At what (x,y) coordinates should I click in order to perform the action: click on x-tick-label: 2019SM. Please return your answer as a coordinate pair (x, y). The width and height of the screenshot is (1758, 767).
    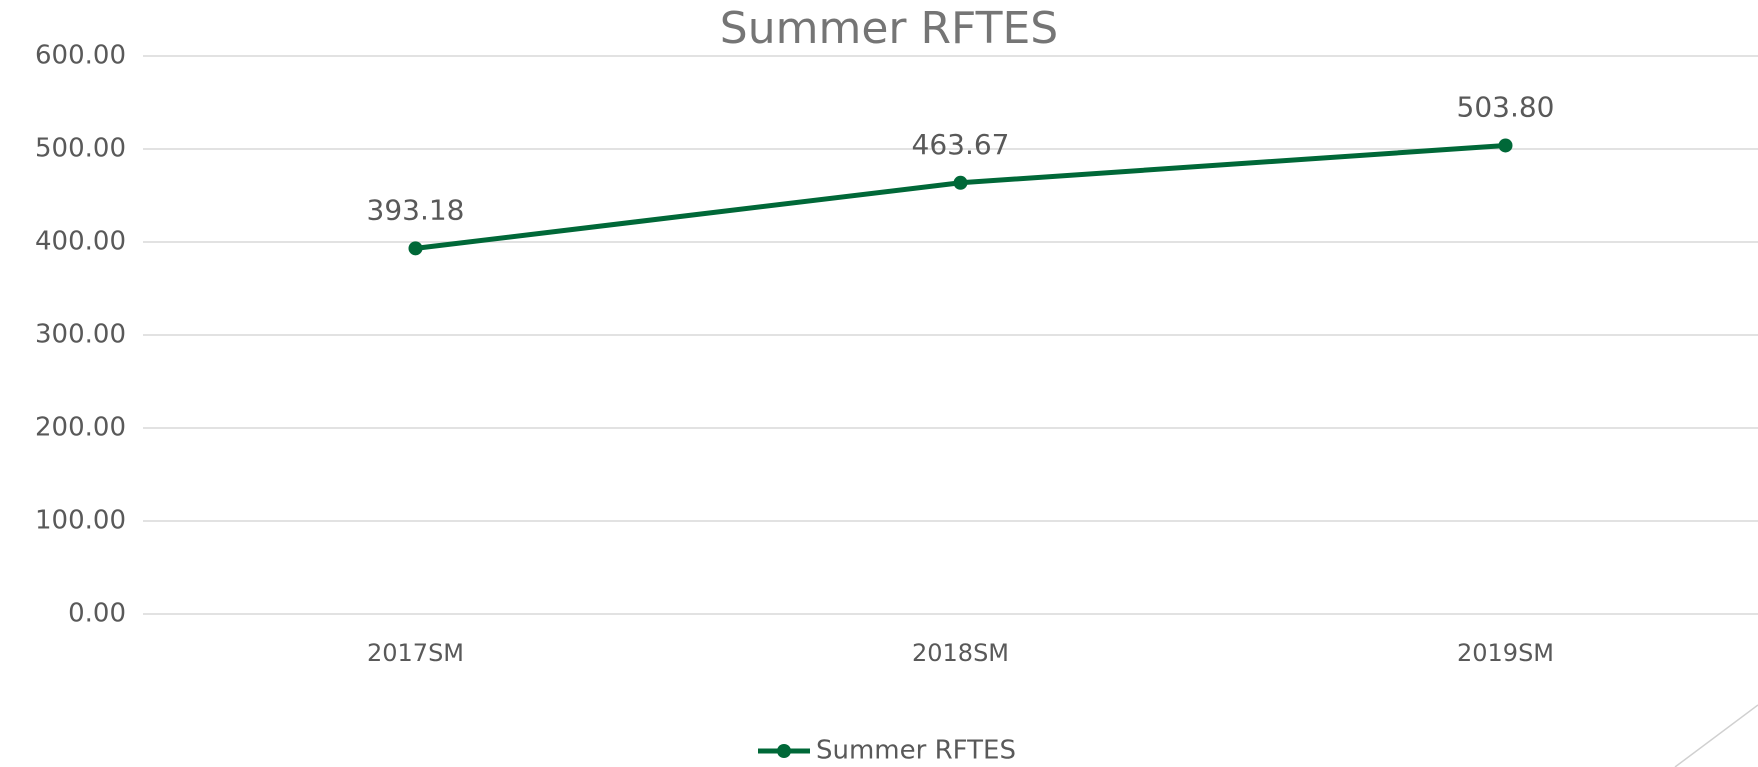
    Looking at the image, I should click on (1505, 653).